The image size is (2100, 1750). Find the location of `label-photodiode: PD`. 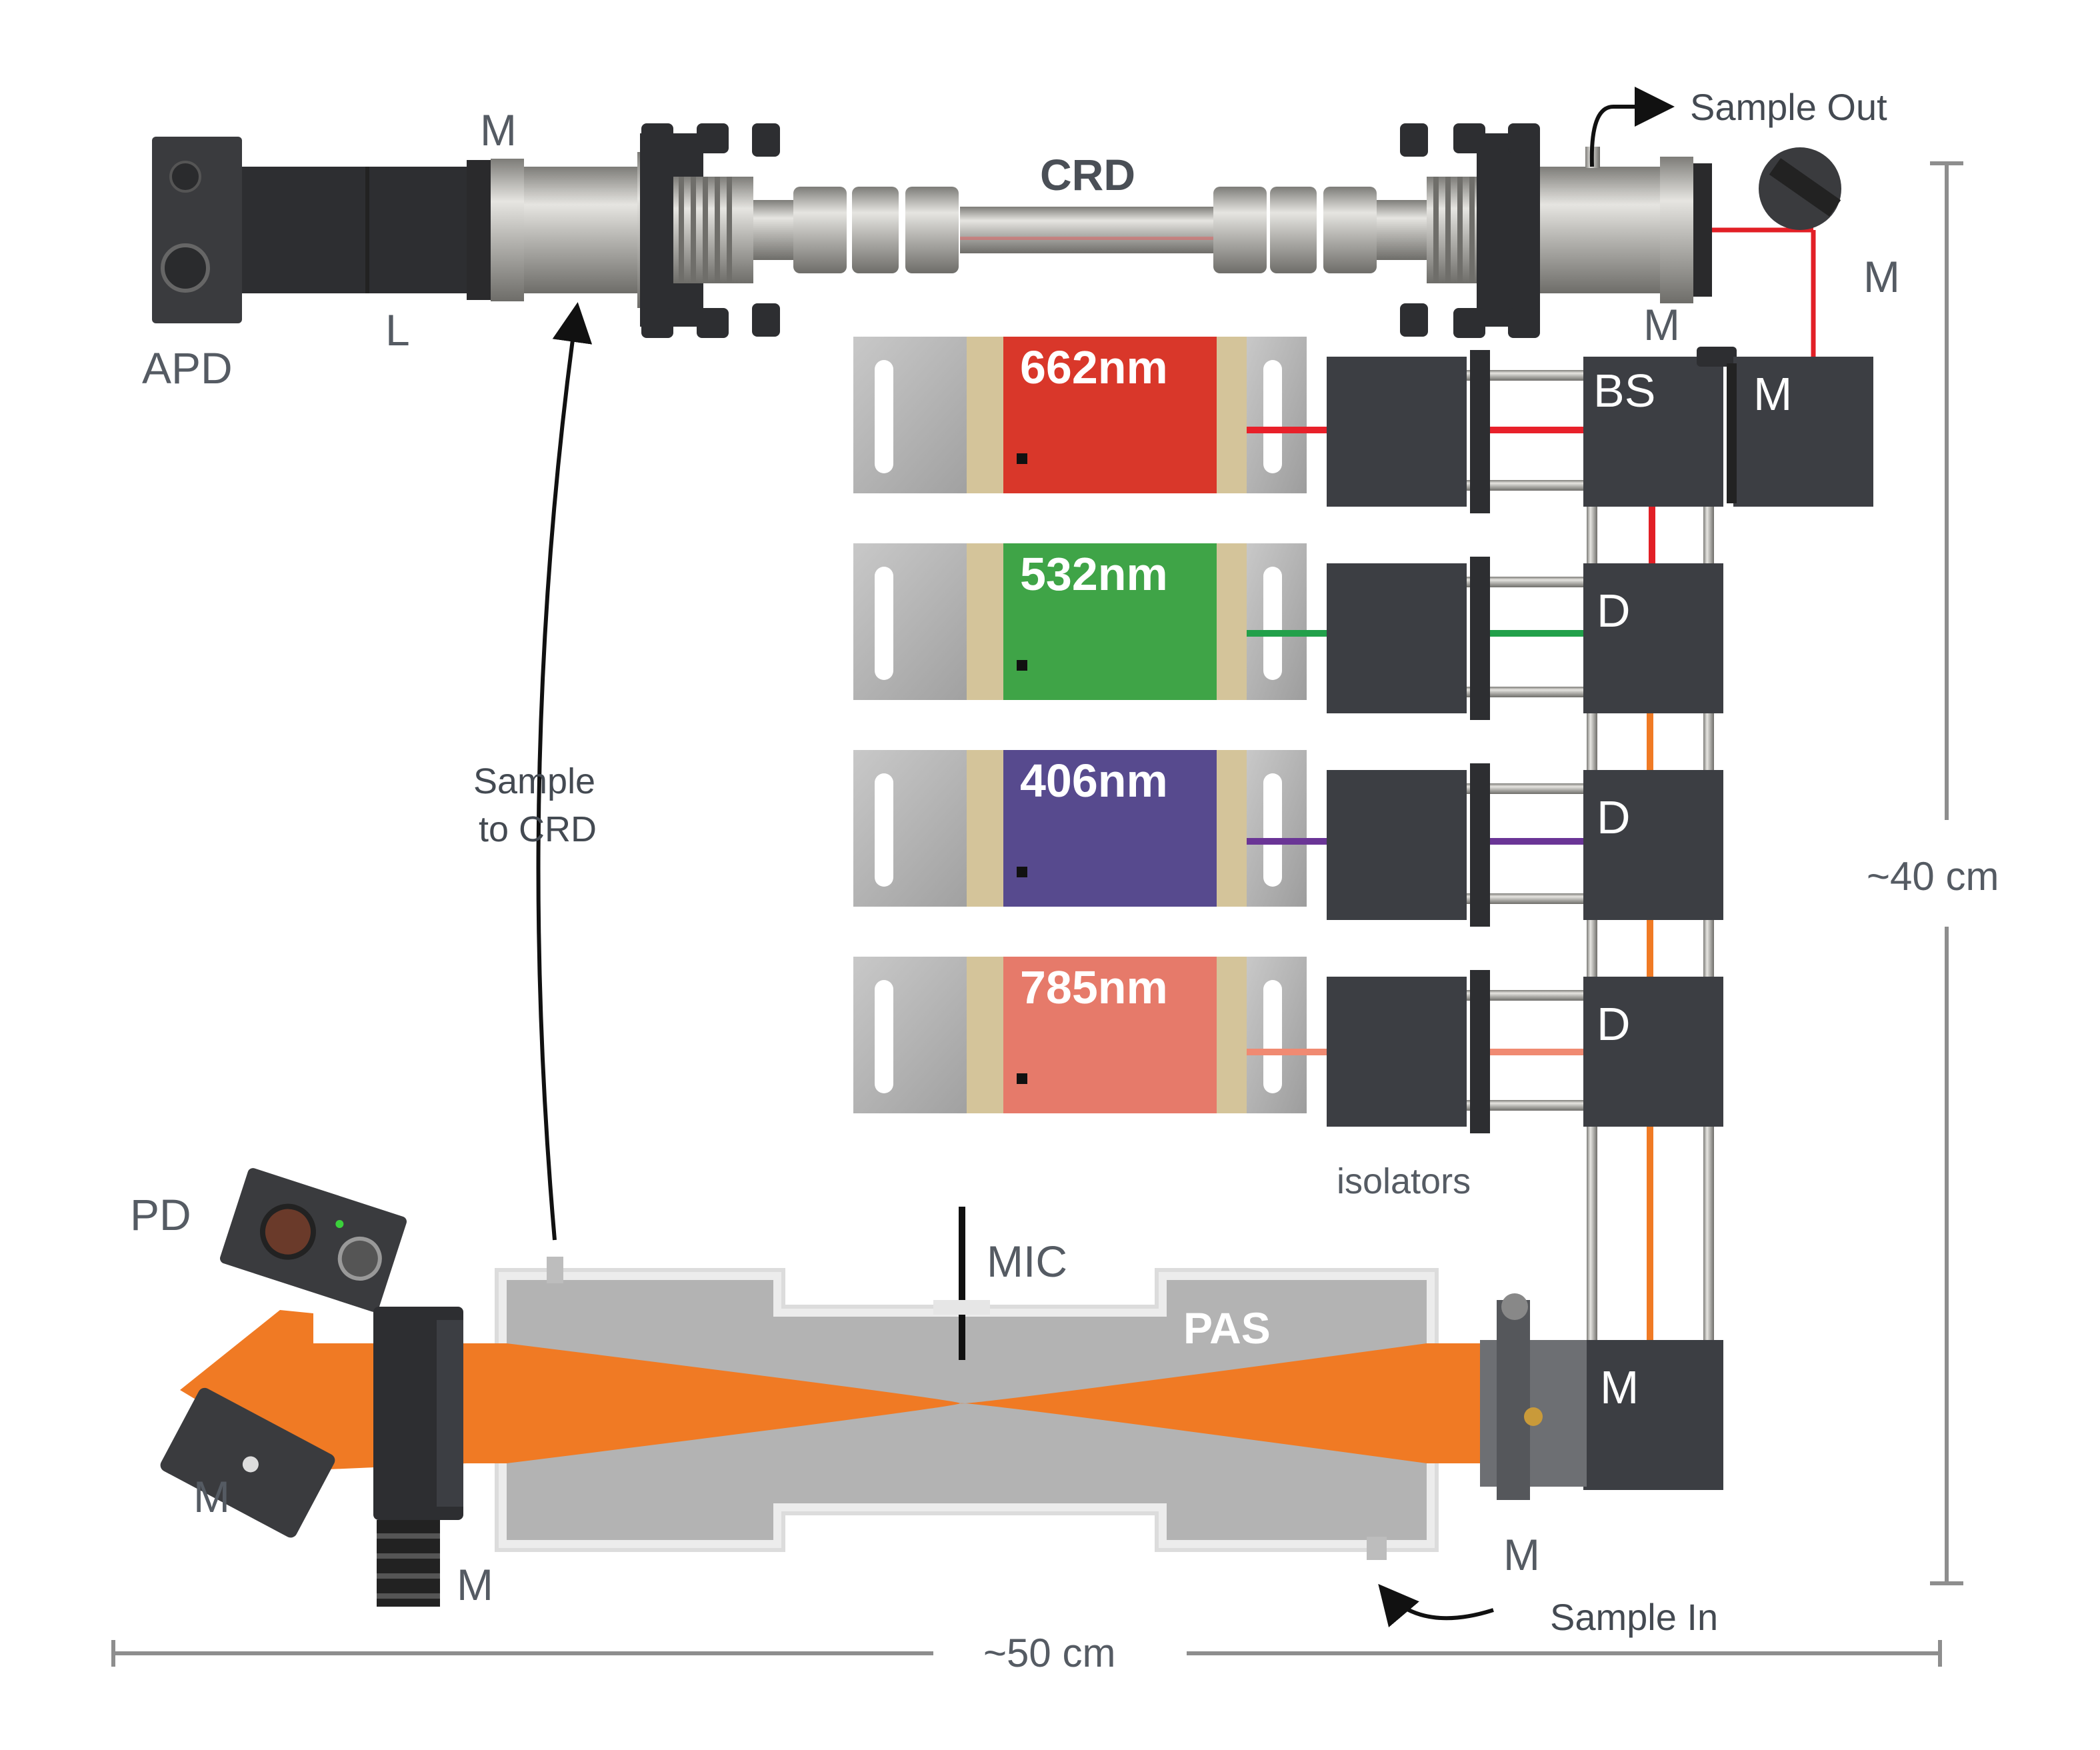

label-photodiode: PD is located at coordinates (160, 1214).